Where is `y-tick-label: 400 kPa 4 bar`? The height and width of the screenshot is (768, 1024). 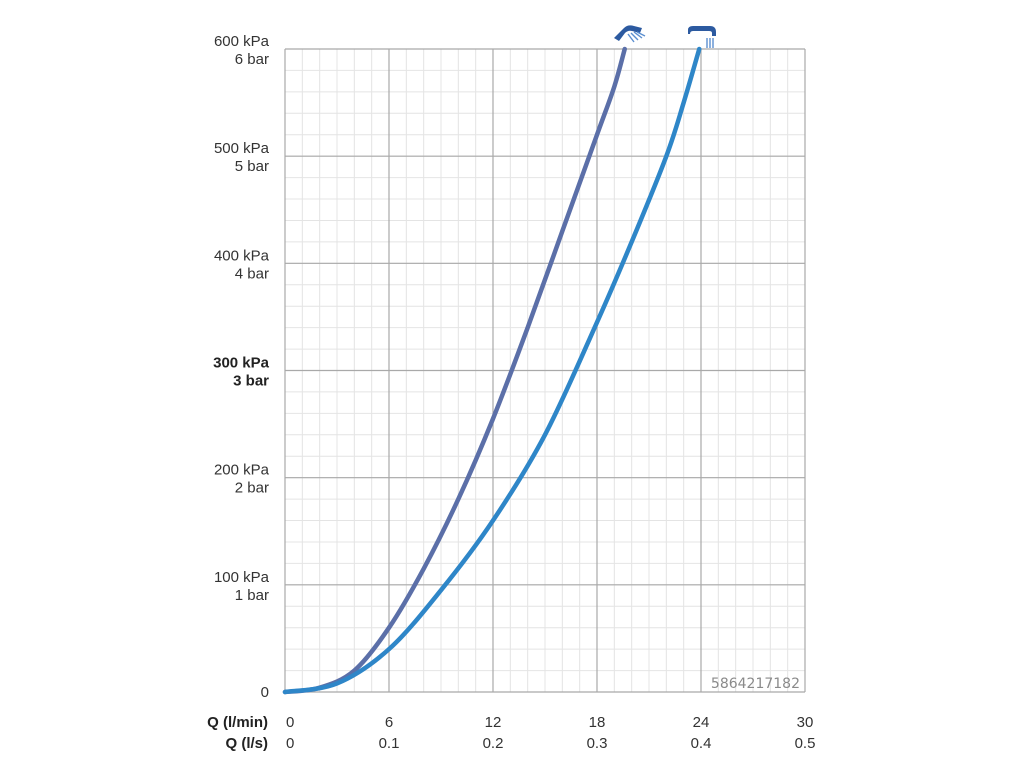
y-tick-label: 400 kPa 4 bar is located at coordinates (242, 264).